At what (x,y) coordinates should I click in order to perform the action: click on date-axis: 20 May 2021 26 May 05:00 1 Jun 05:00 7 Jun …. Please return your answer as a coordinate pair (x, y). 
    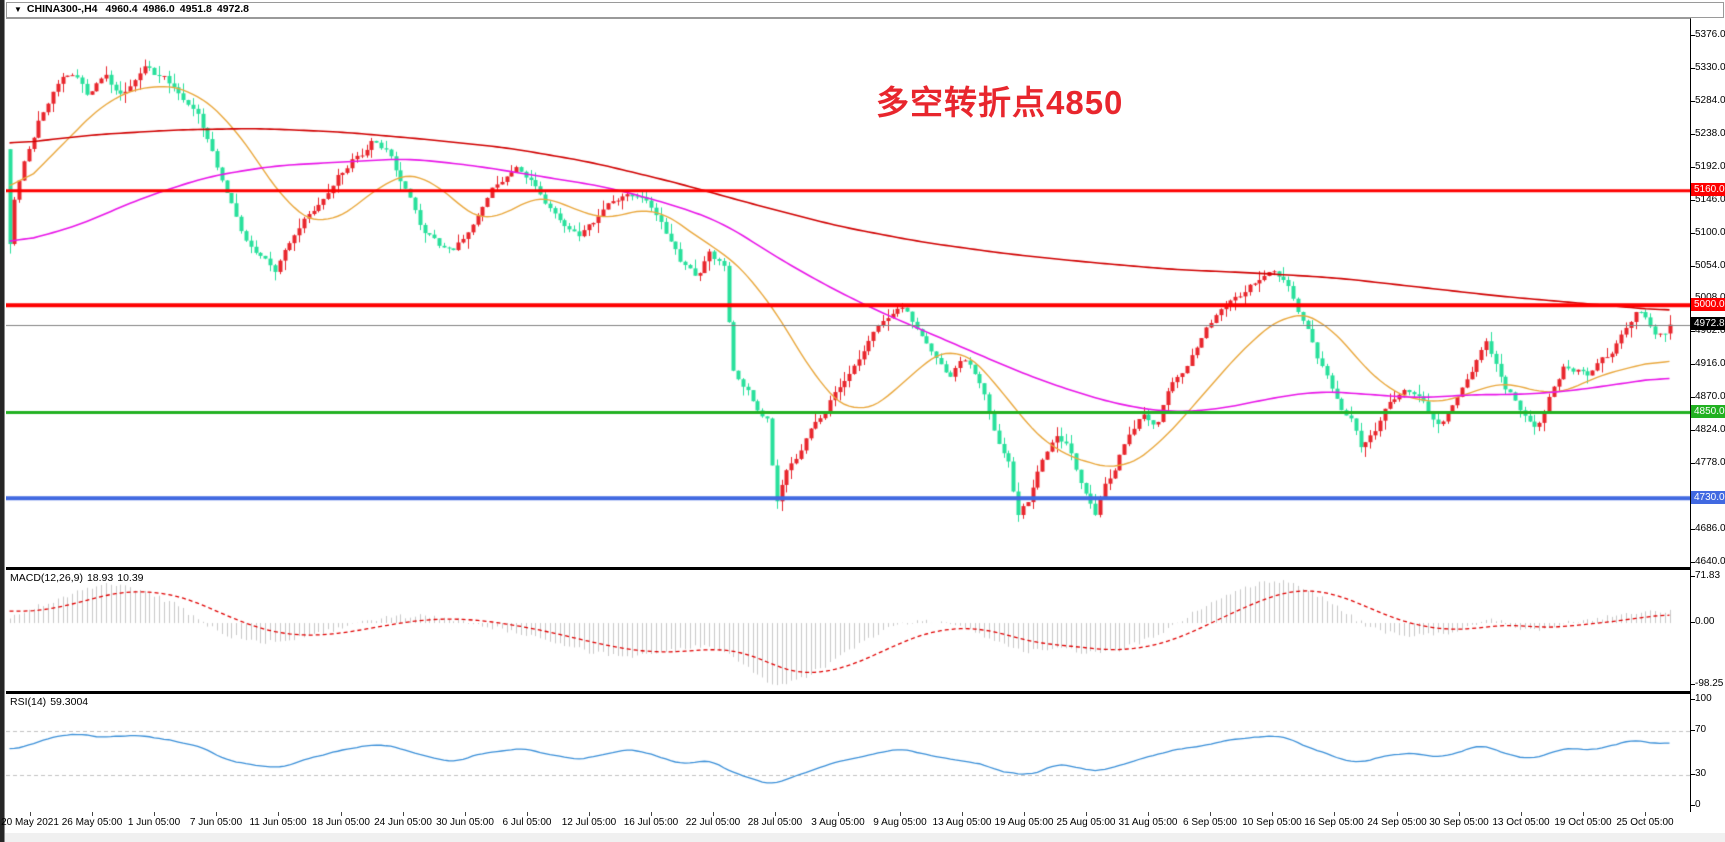
    Looking at the image, I should click on (848, 822).